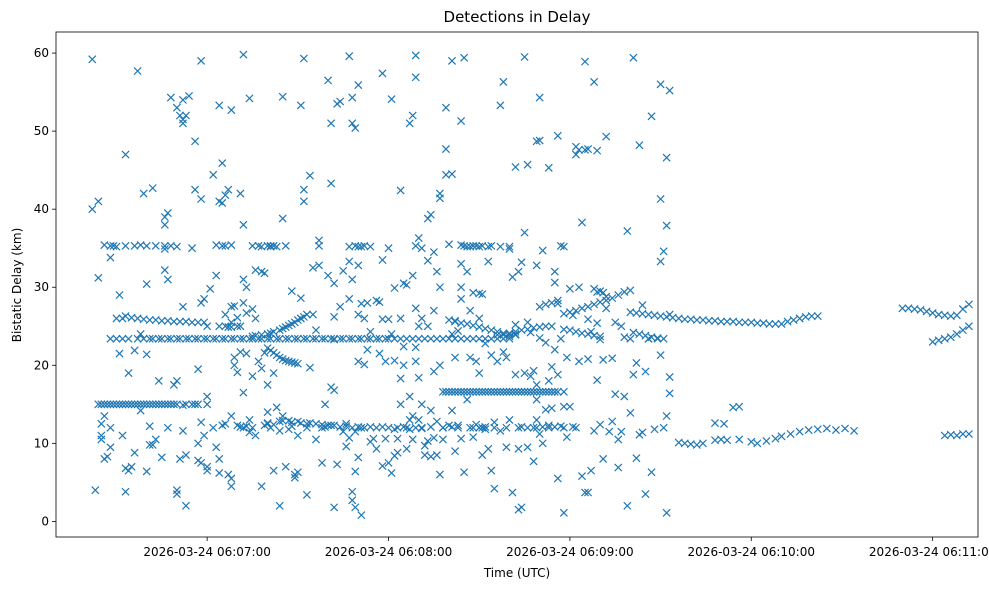  I want to click on x-tick-label: 2026-03-24 06:08:00, so click(388, 552).